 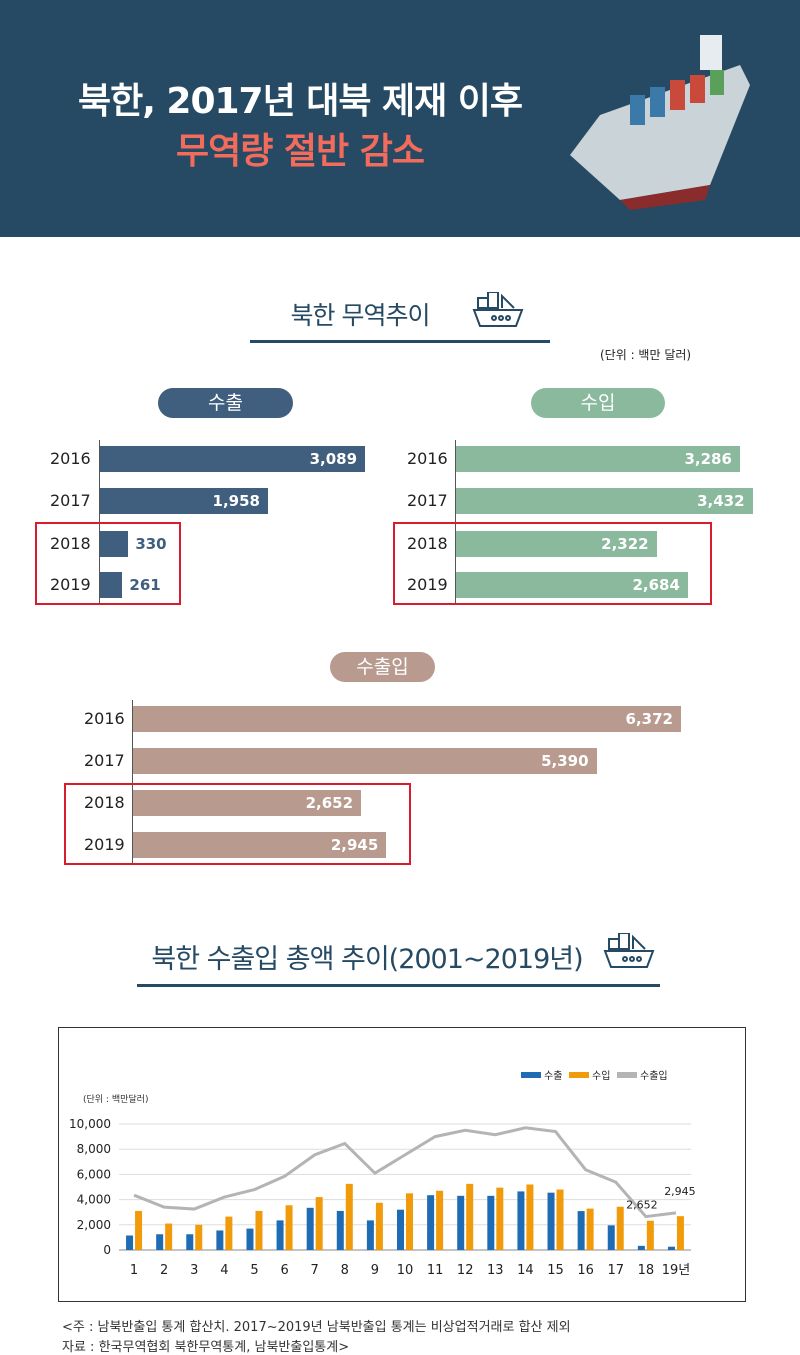 I want to click on x-tick-label: 8, so click(x=345, y=1270).